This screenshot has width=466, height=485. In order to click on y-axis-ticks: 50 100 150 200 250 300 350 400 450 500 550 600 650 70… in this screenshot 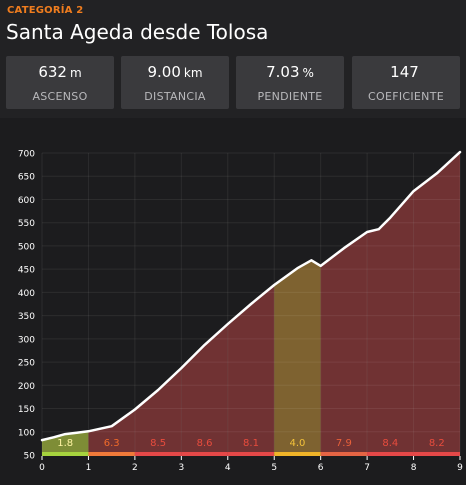, I will do `click(26, 306)`.